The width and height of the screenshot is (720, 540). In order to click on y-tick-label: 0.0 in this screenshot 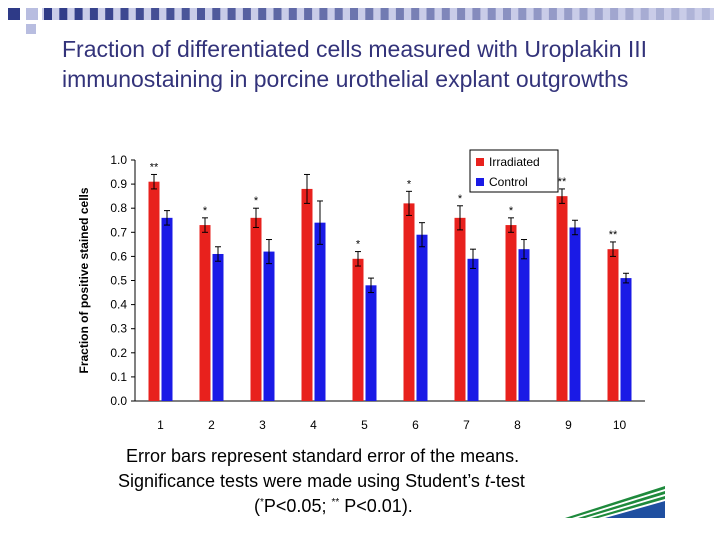, I will do `click(118, 401)`.